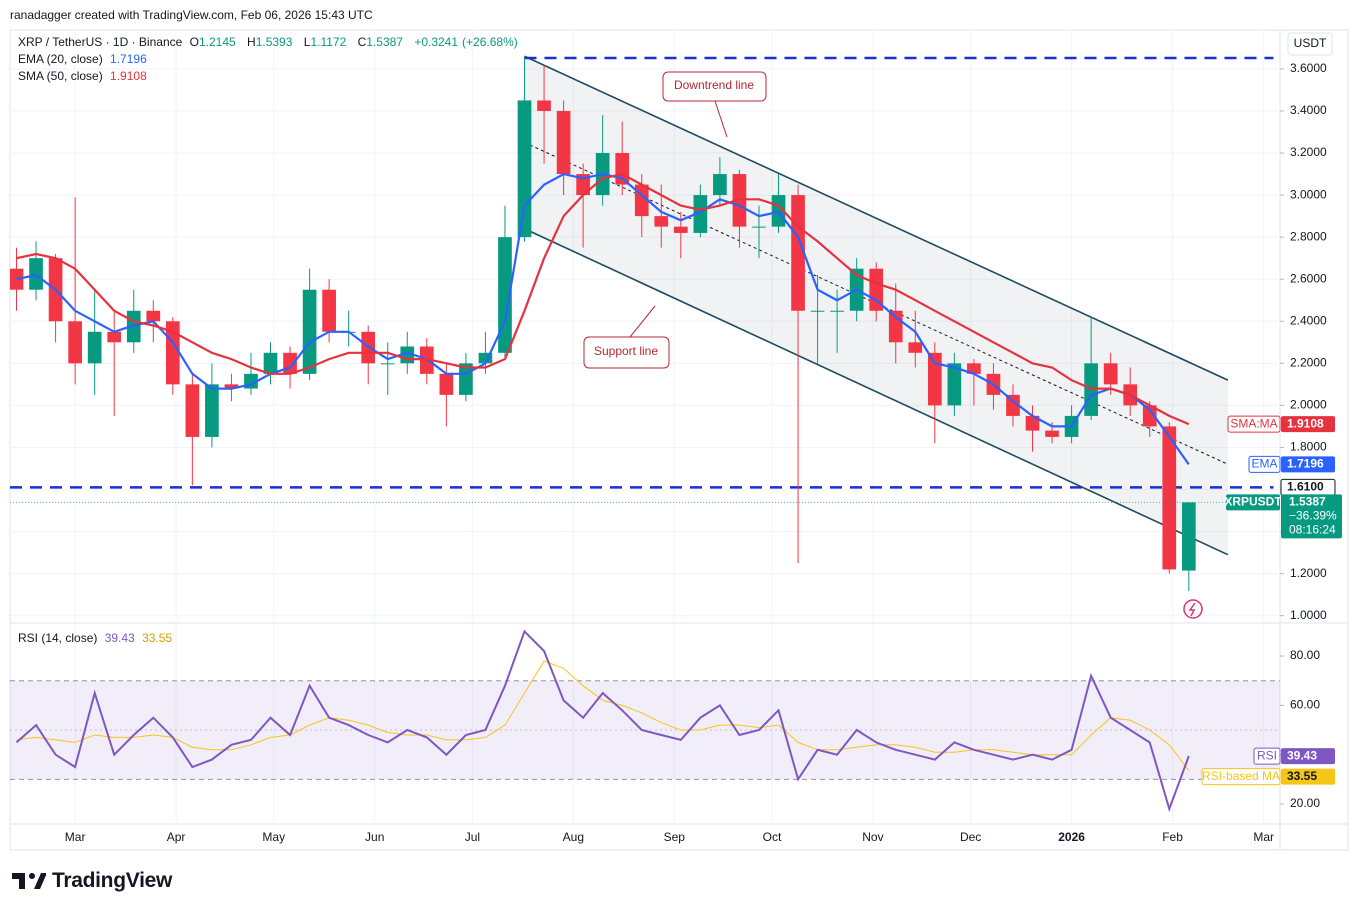  I want to click on change-pct: (+26.68%), so click(490, 42).